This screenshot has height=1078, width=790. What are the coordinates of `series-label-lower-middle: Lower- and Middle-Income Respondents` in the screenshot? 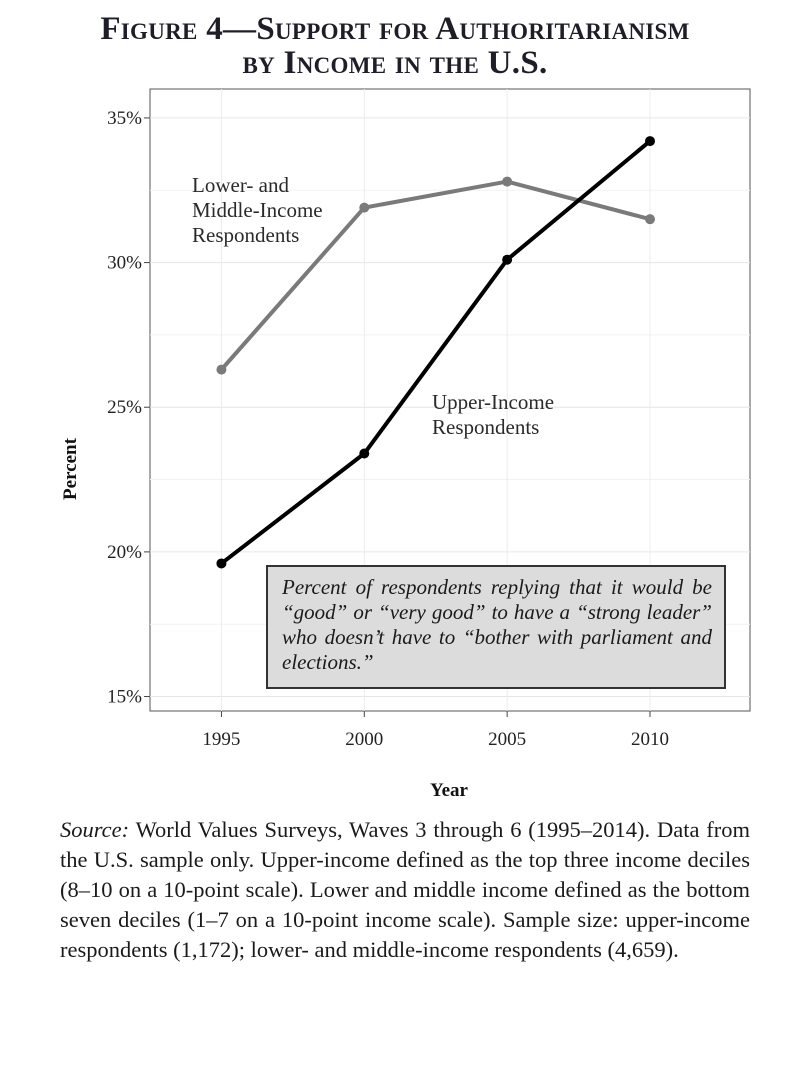 It's located at (260, 210).